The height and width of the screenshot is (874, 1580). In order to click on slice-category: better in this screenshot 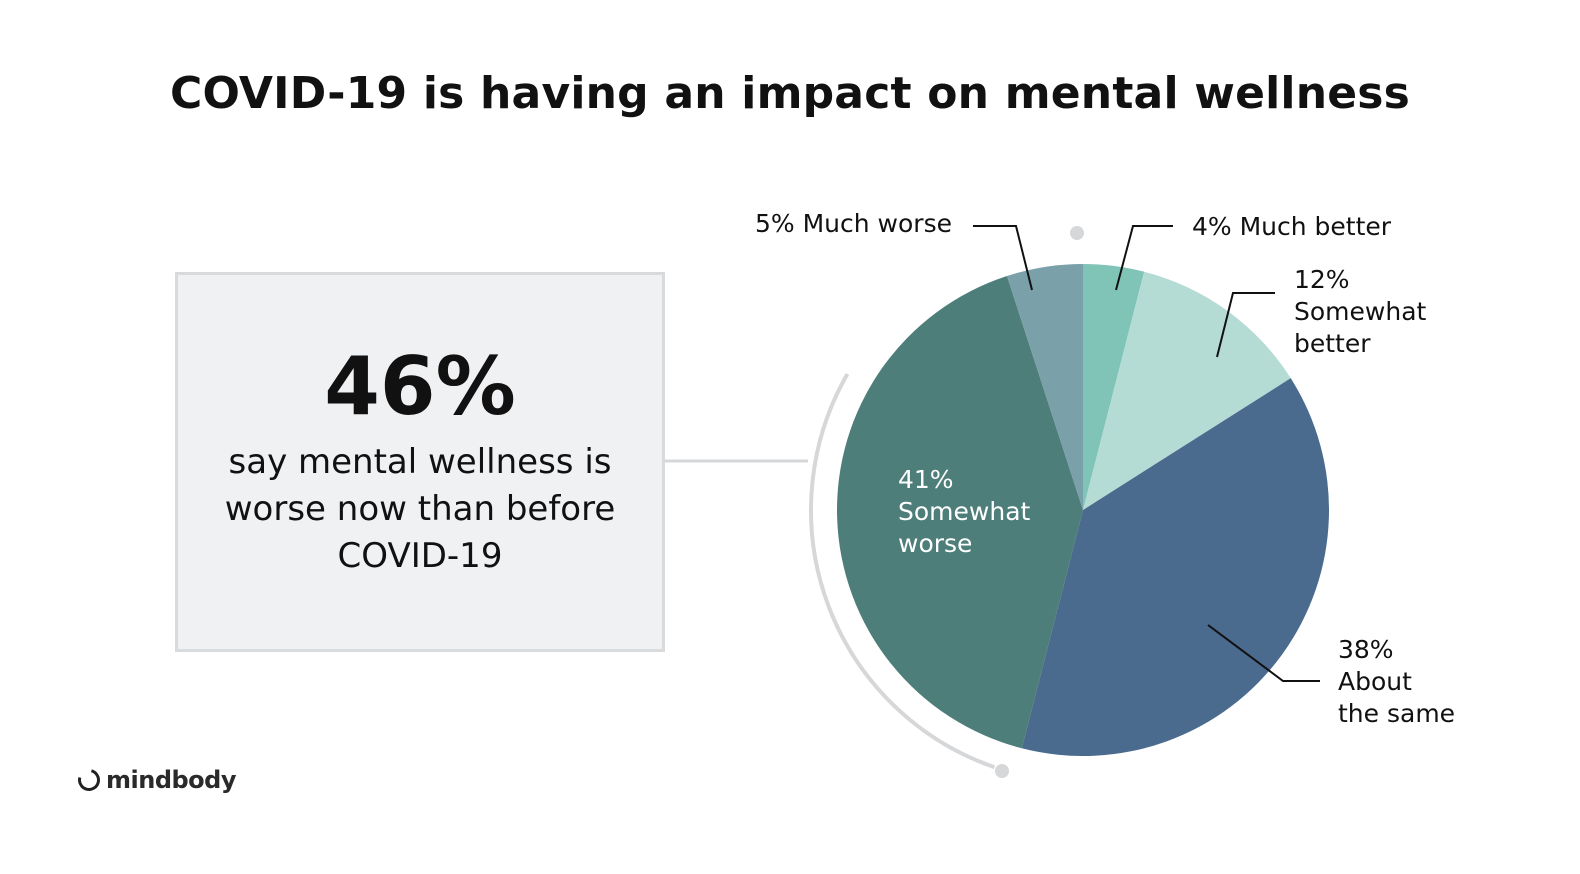, I will do `click(1332, 343)`.